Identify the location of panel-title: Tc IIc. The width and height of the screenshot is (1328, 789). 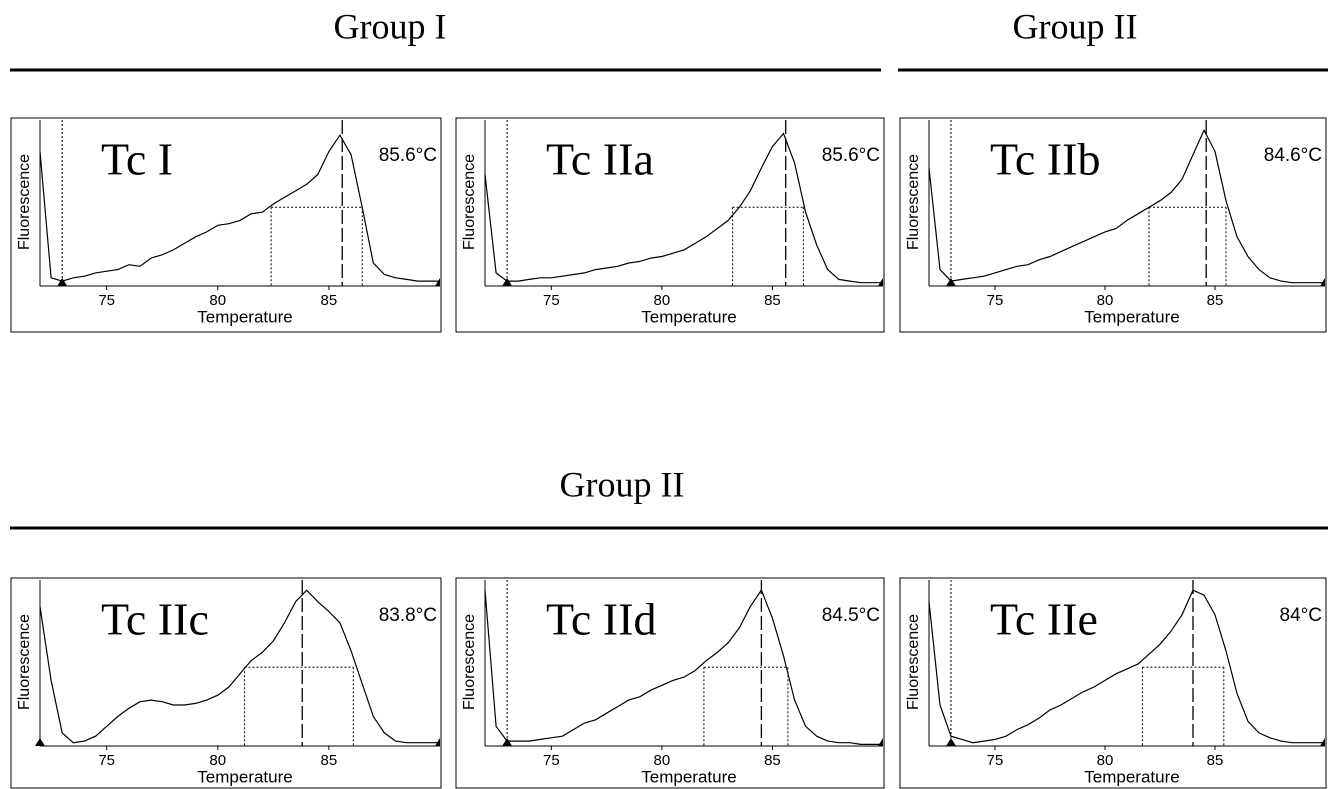
(155, 619).